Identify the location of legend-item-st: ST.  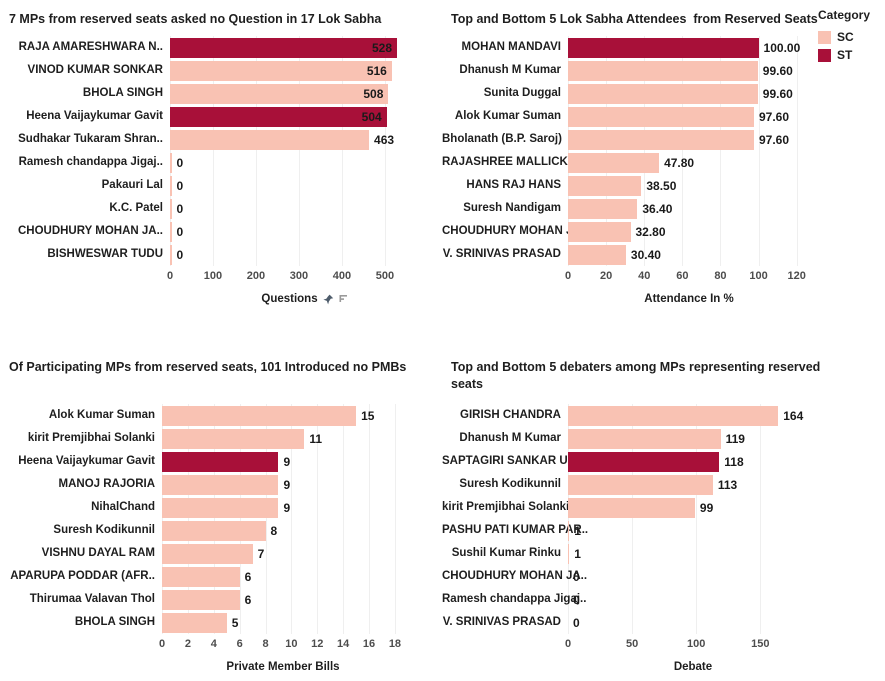
(851, 55).